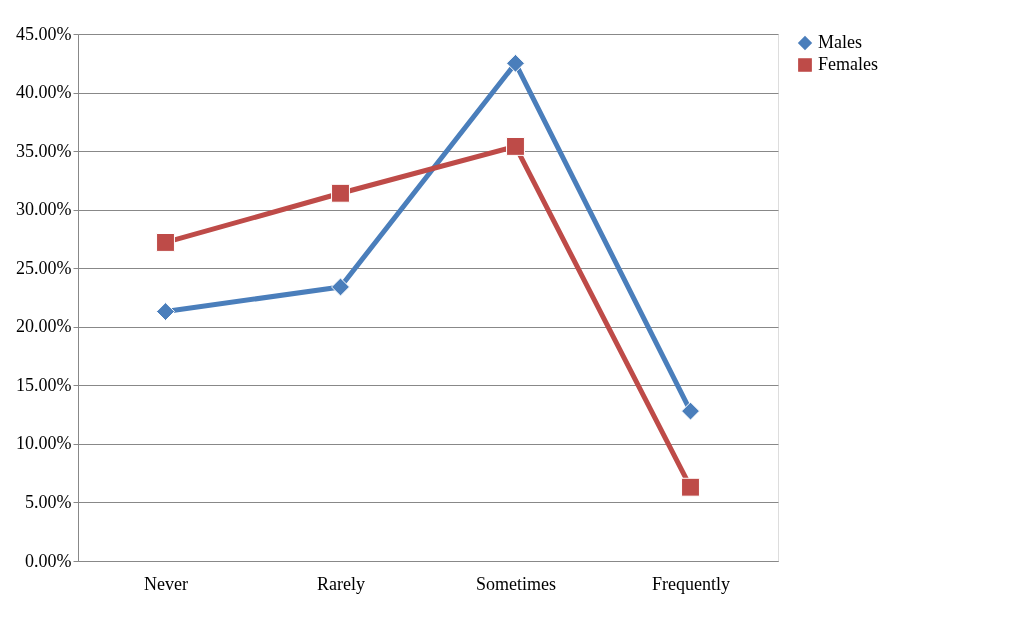 The image size is (1035, 639). What do you see at coordinates (341, 583) in the screenshot?
I see `x-tick-label: Rarely` at bounding box center [341, 583].